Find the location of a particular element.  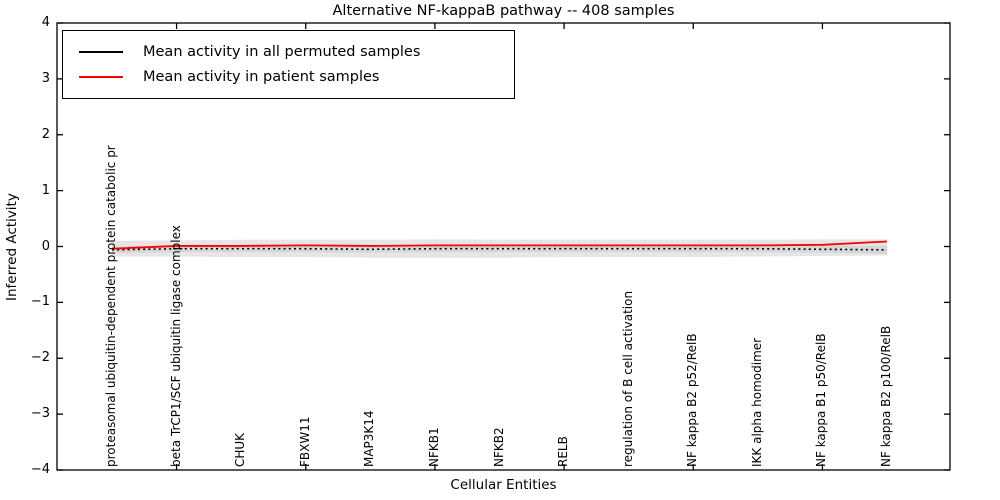

x-category-label: RELB is located at coordinates (563, 451).